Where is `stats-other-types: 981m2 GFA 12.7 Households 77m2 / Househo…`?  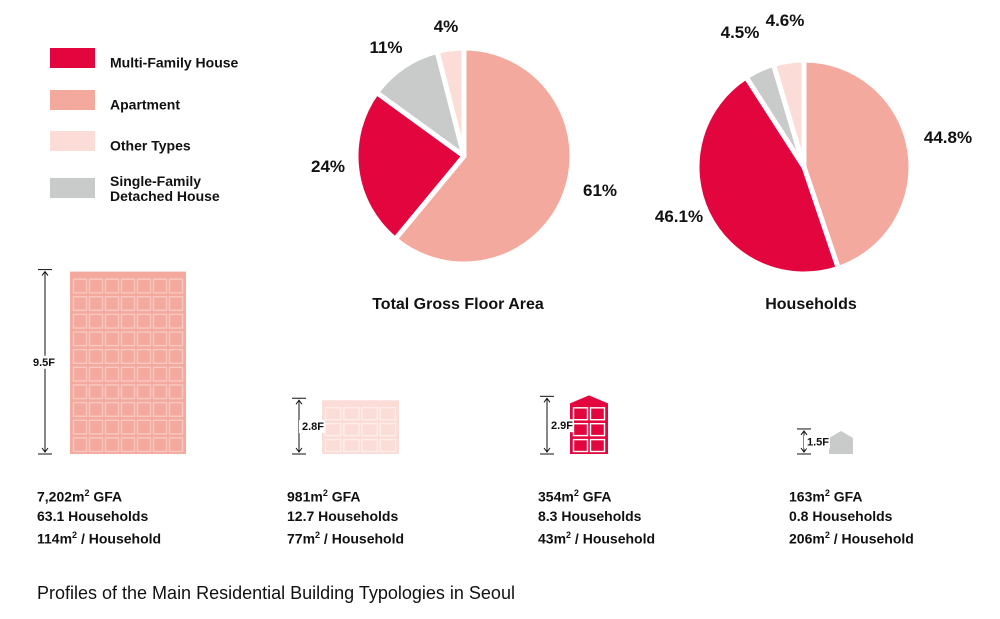 stats-other-types: 981m2 GFA 12.7 Households 77m2 / Househo… is located at coordinates (345, 516).